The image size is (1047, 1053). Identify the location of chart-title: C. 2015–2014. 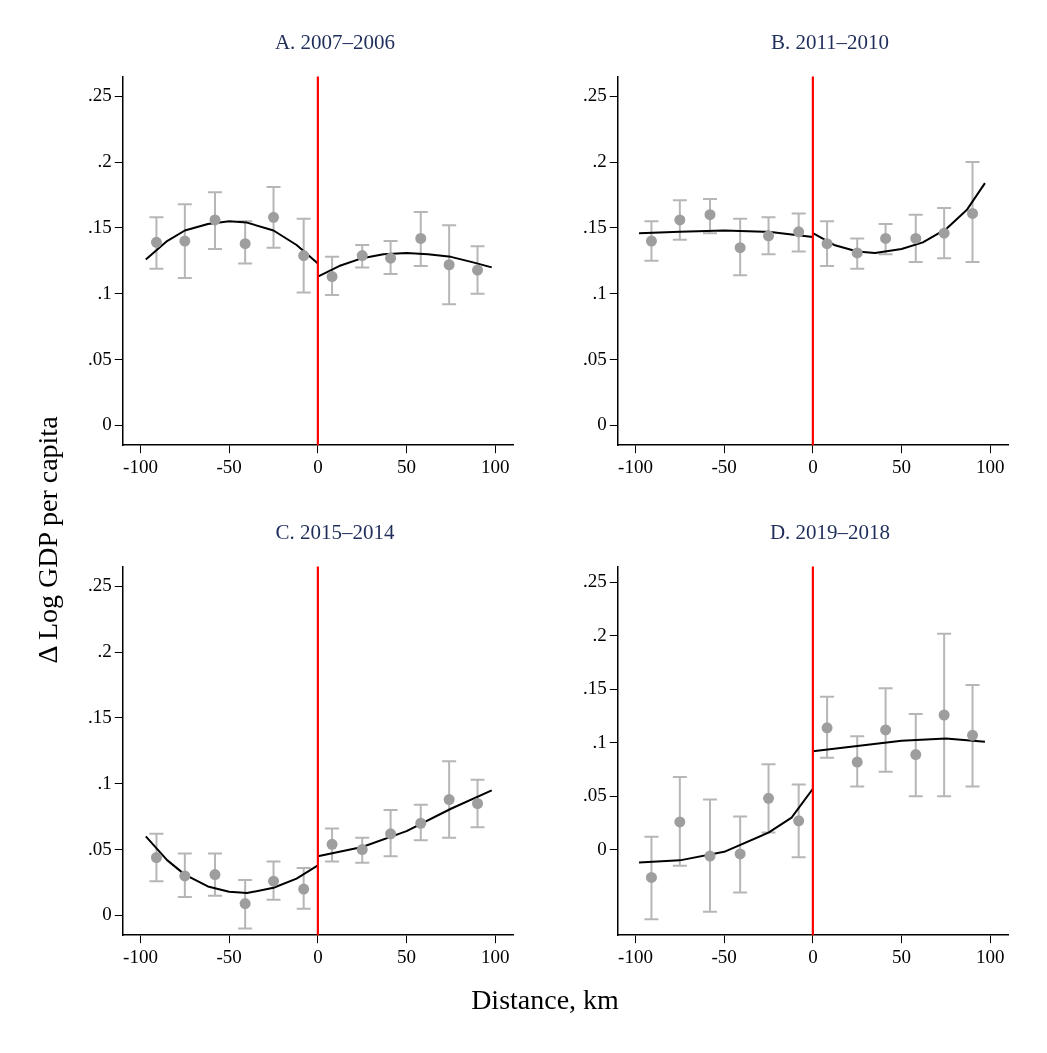
(335, 532).